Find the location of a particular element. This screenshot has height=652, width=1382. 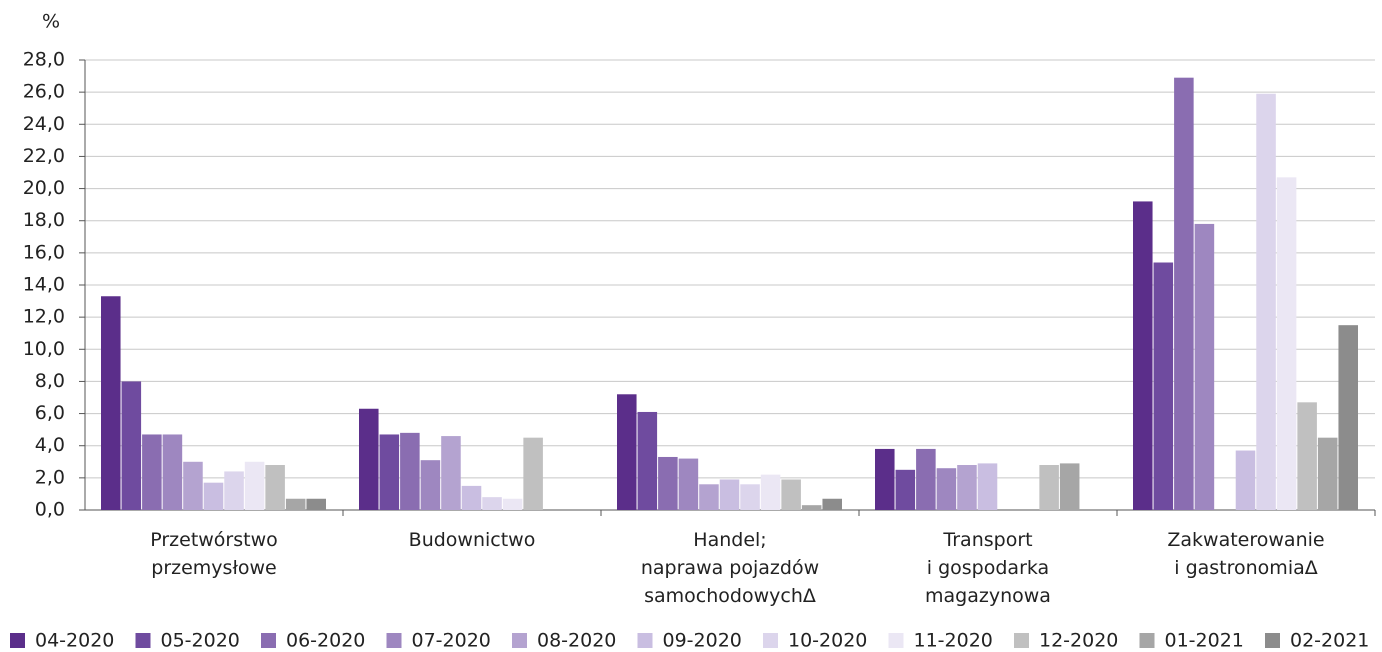

y-tick-label: 2,0 is located at coordinates (50, 477).